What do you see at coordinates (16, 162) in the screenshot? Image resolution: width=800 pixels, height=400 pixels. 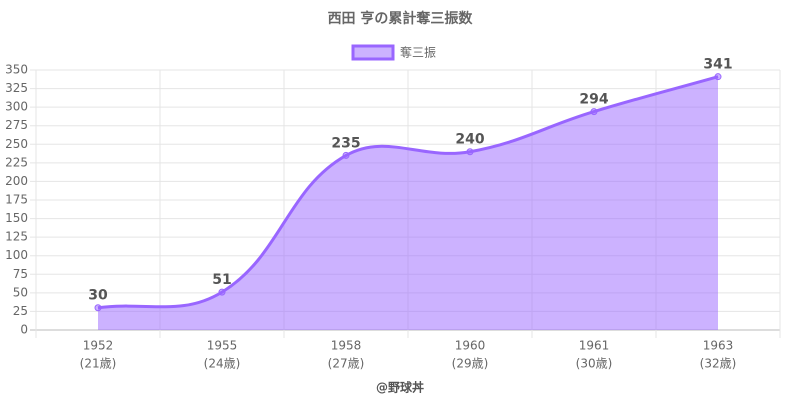 I see `y-tick-label: 225` at bounding box center [16, 162].